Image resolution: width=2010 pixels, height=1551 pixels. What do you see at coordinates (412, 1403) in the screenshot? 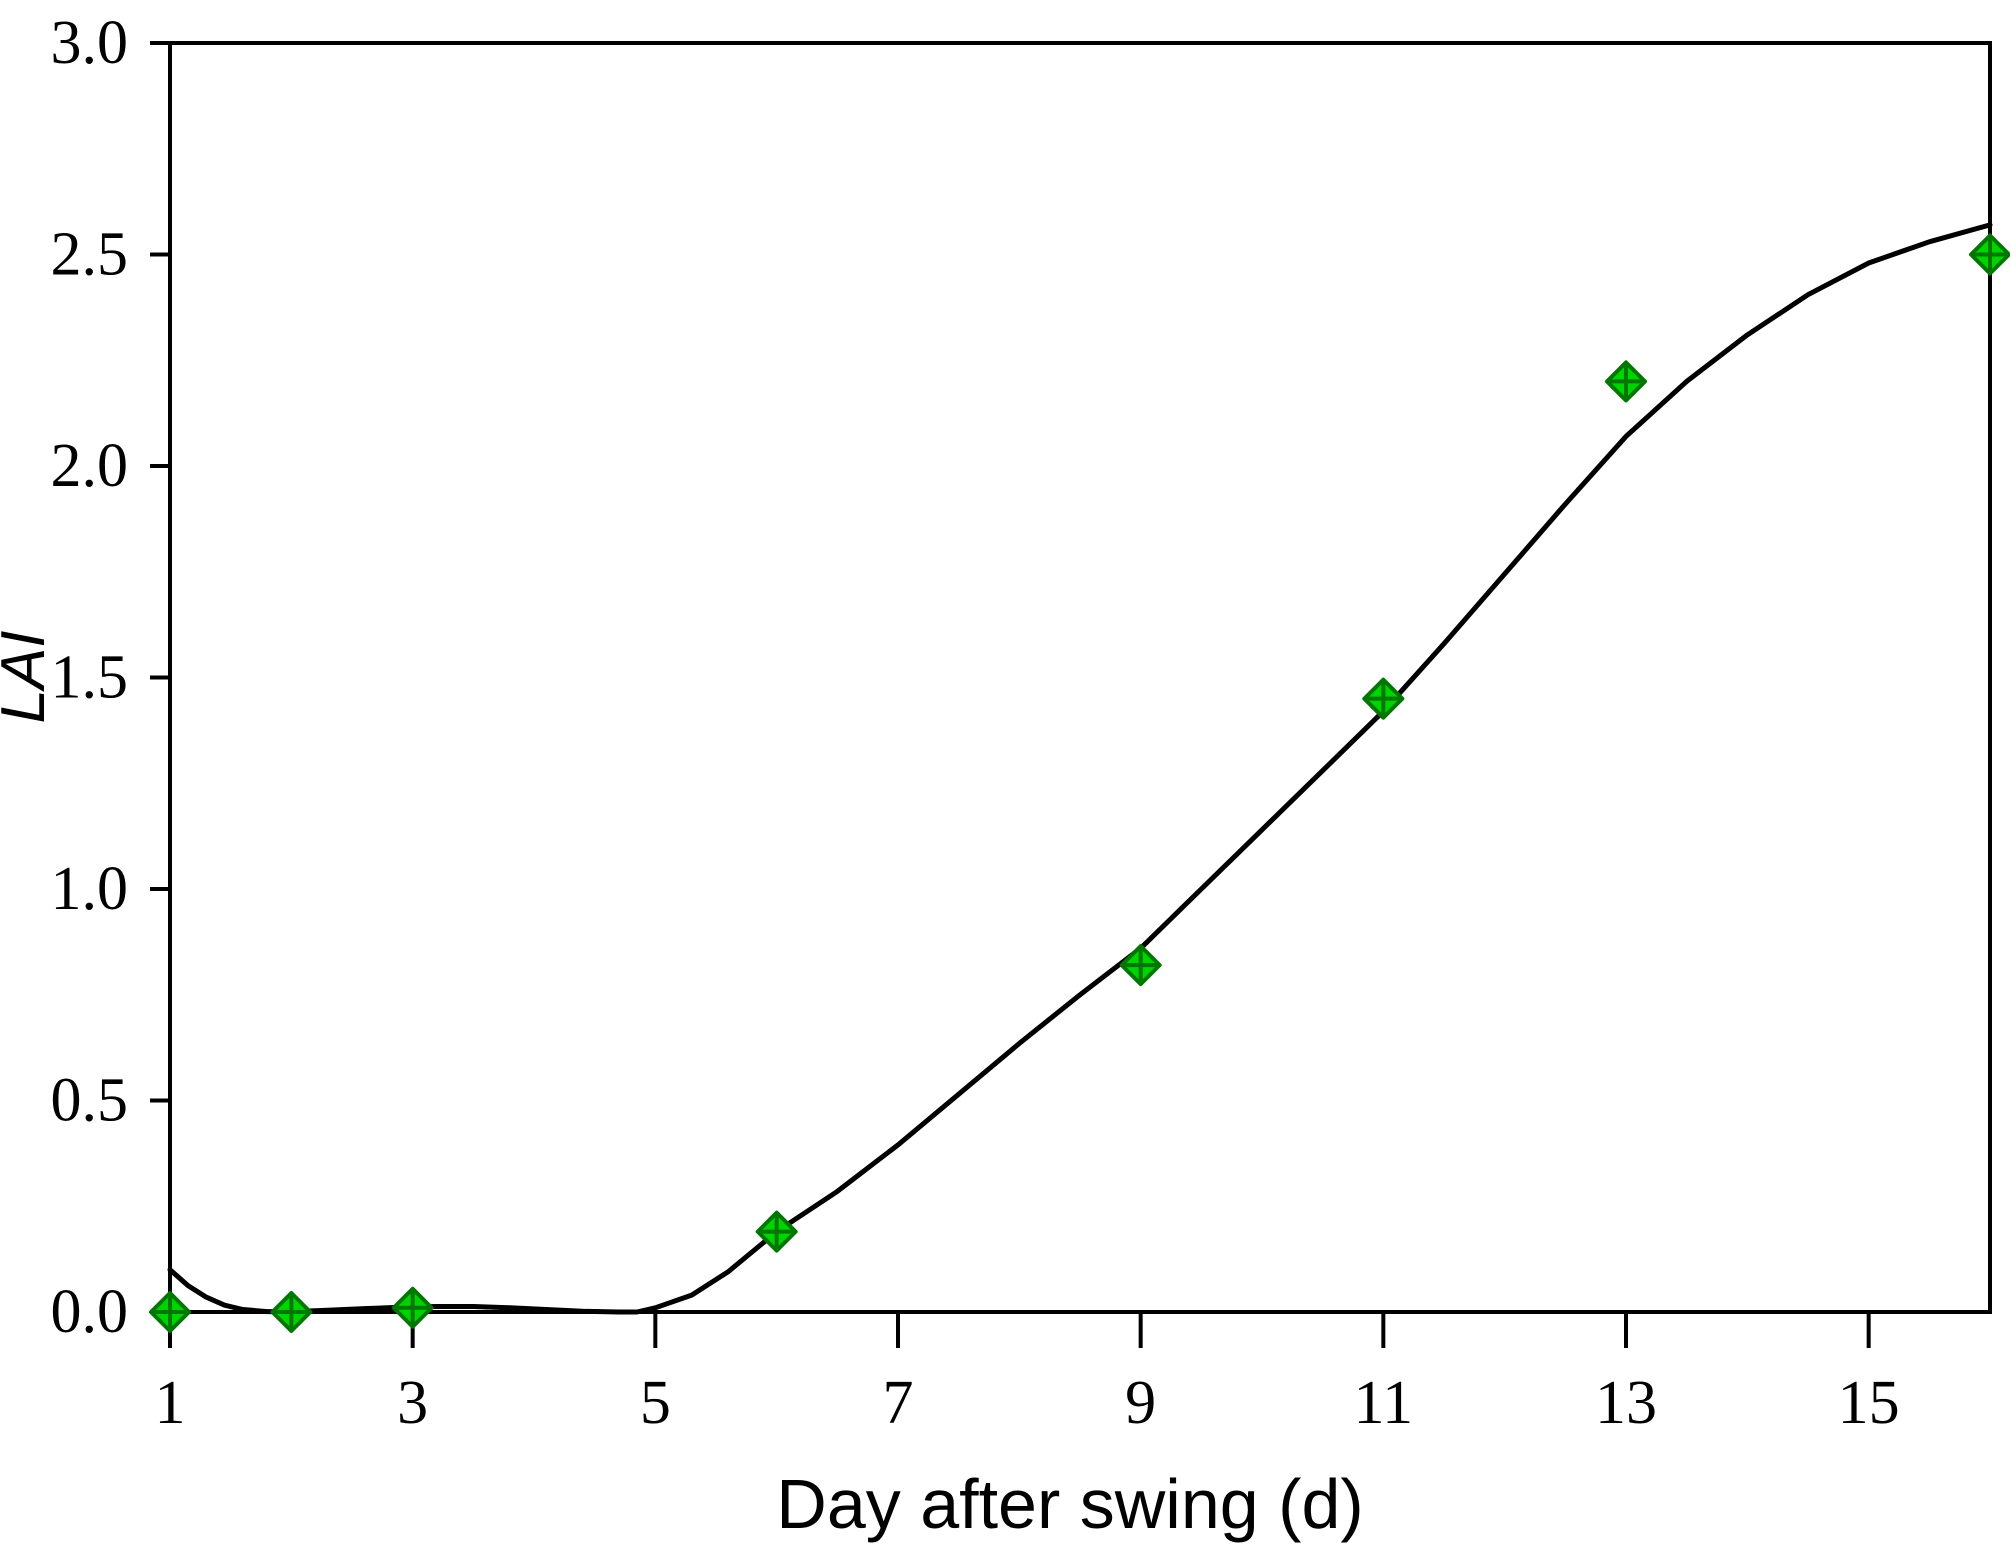
I see `x-tick-label: 3` at bounding box center [412, 1403].